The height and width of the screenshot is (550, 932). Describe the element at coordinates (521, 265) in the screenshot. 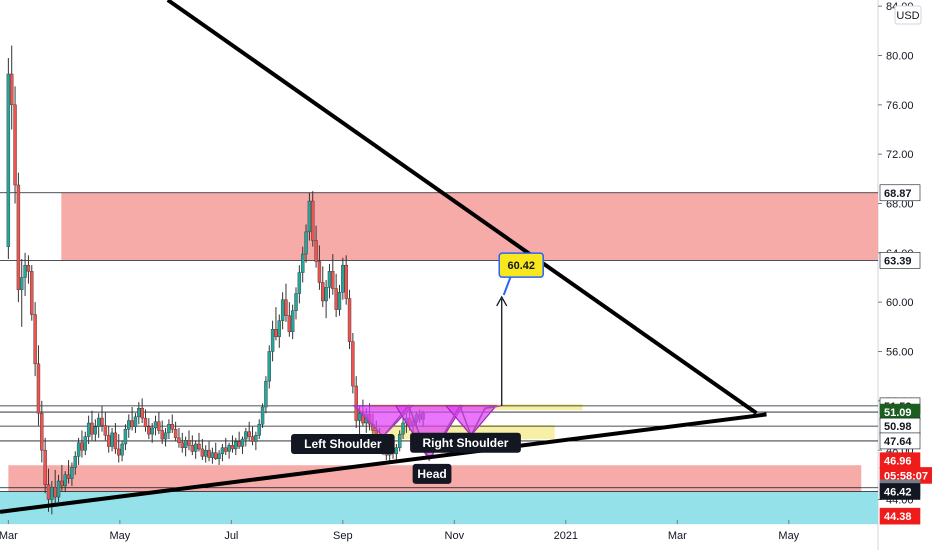

I see `target-label-box` at that location.